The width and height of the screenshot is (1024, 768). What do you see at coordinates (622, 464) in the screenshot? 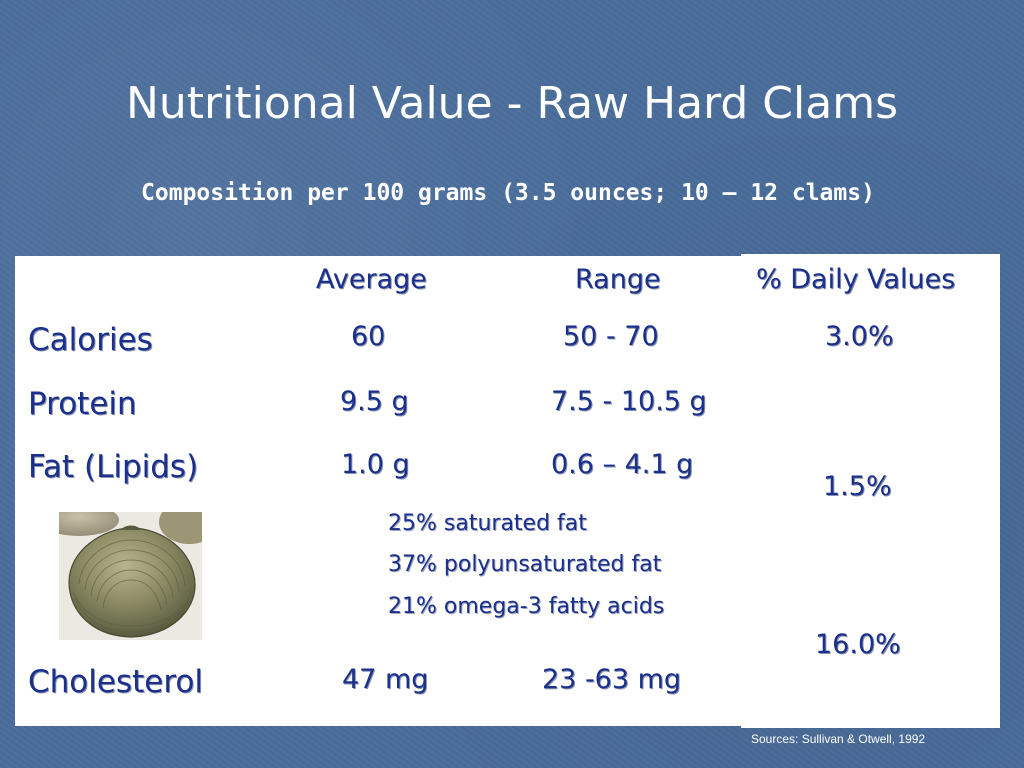
I see `fat-range: 0.6 – 4.1 g` at bounding box center [622, 464].